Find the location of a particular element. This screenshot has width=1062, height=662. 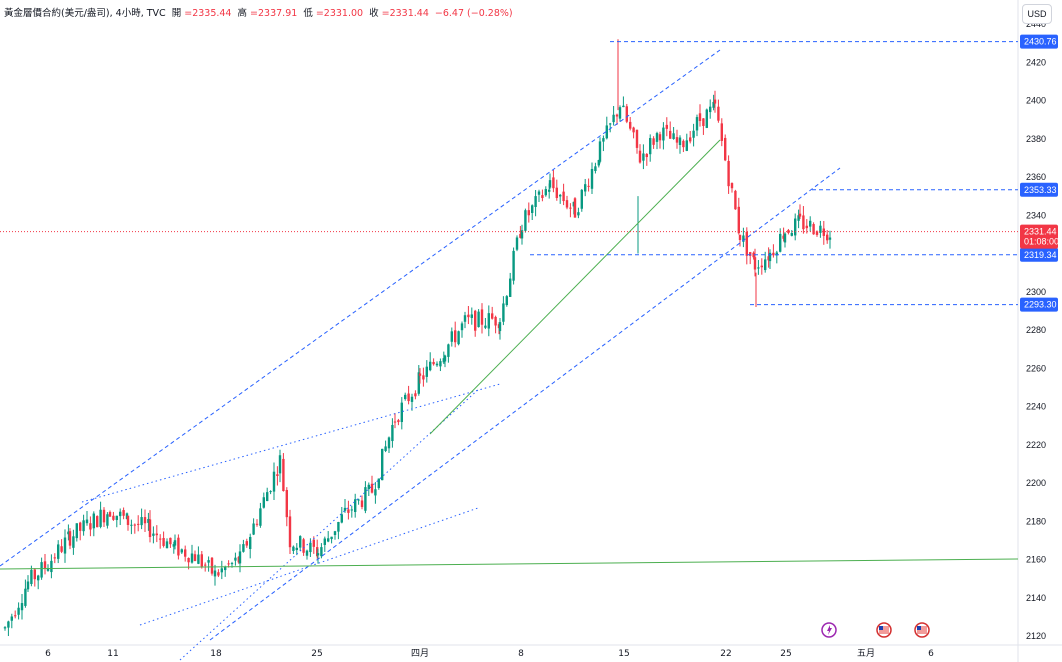

dotted-trend-lower is located at coordinates (309, 566).